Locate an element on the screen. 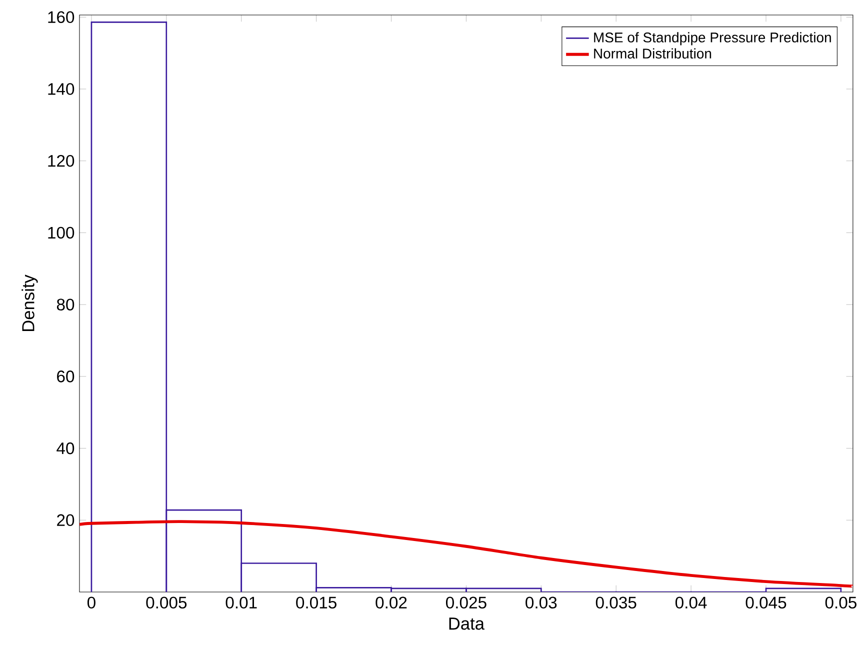 The height and width of the screenshot is (651, 861). y-tick-label: 100 is located at coordinates (61, 232).